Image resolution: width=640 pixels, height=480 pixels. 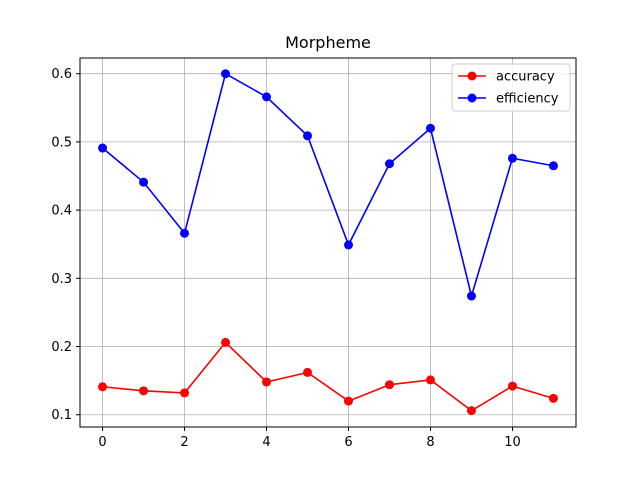 What do you see at coordinates (430, 442) in the screenshot?
I see `x-tick-label: 8` at bounding box center [430, 442].